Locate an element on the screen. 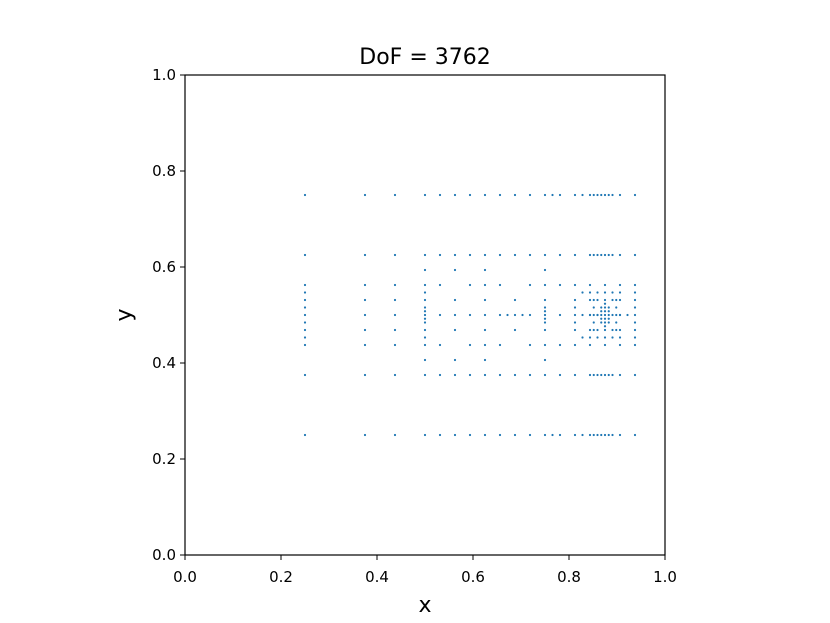  y-tick-label: 1.0 is located at coordinates (164, 75).